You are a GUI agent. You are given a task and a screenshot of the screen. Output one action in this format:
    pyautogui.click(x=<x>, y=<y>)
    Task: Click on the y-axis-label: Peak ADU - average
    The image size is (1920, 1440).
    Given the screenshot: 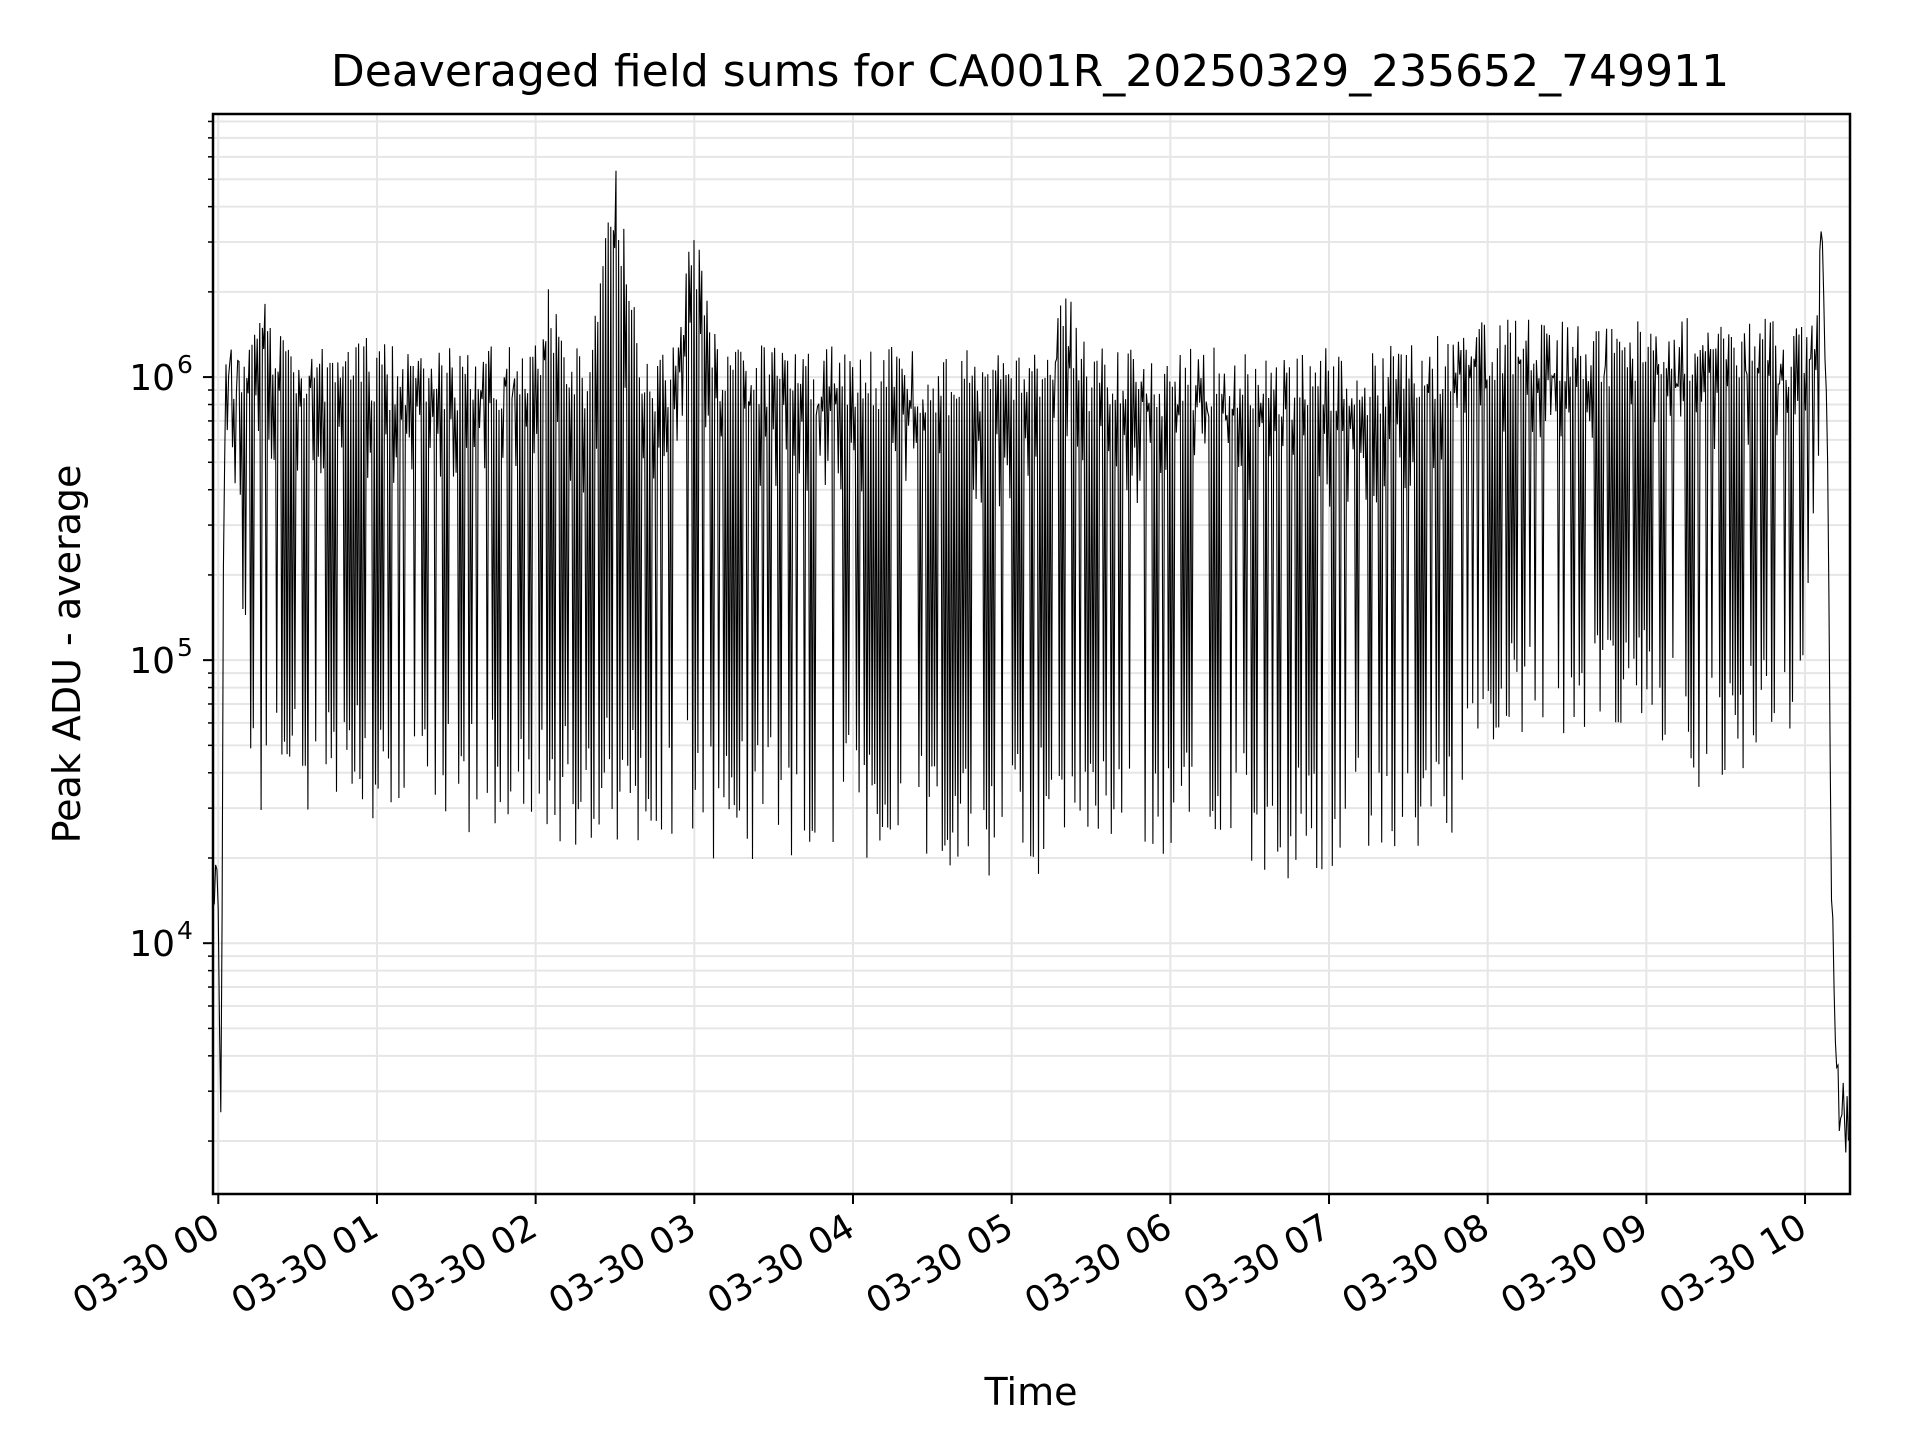 What is the action you would take?
    pyautogui.click(x=67, y=654)
    